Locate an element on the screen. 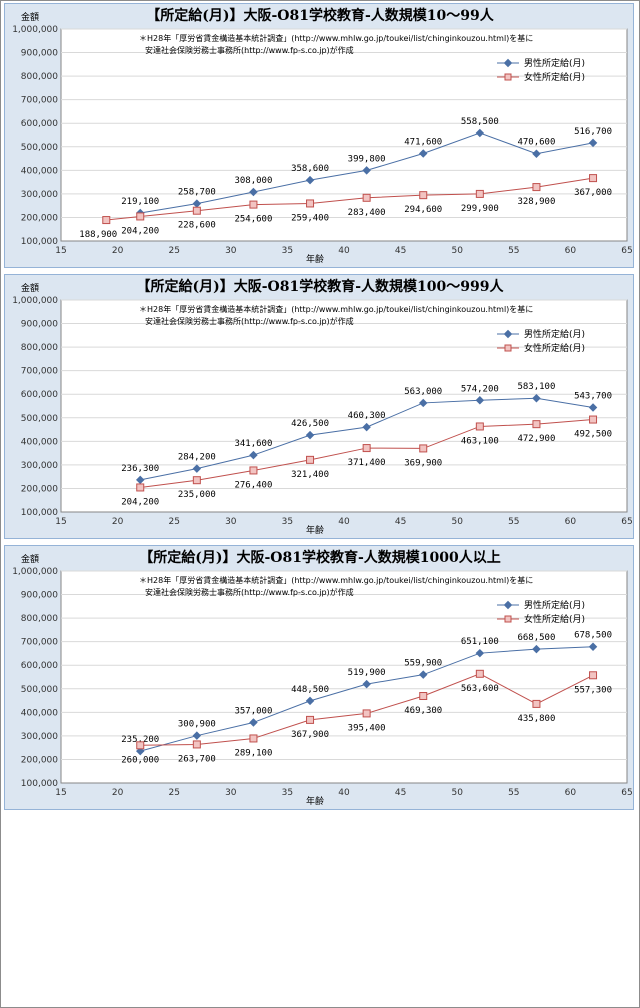  legend-label: 男性所定給(月) is located at coordinates (554, 605).